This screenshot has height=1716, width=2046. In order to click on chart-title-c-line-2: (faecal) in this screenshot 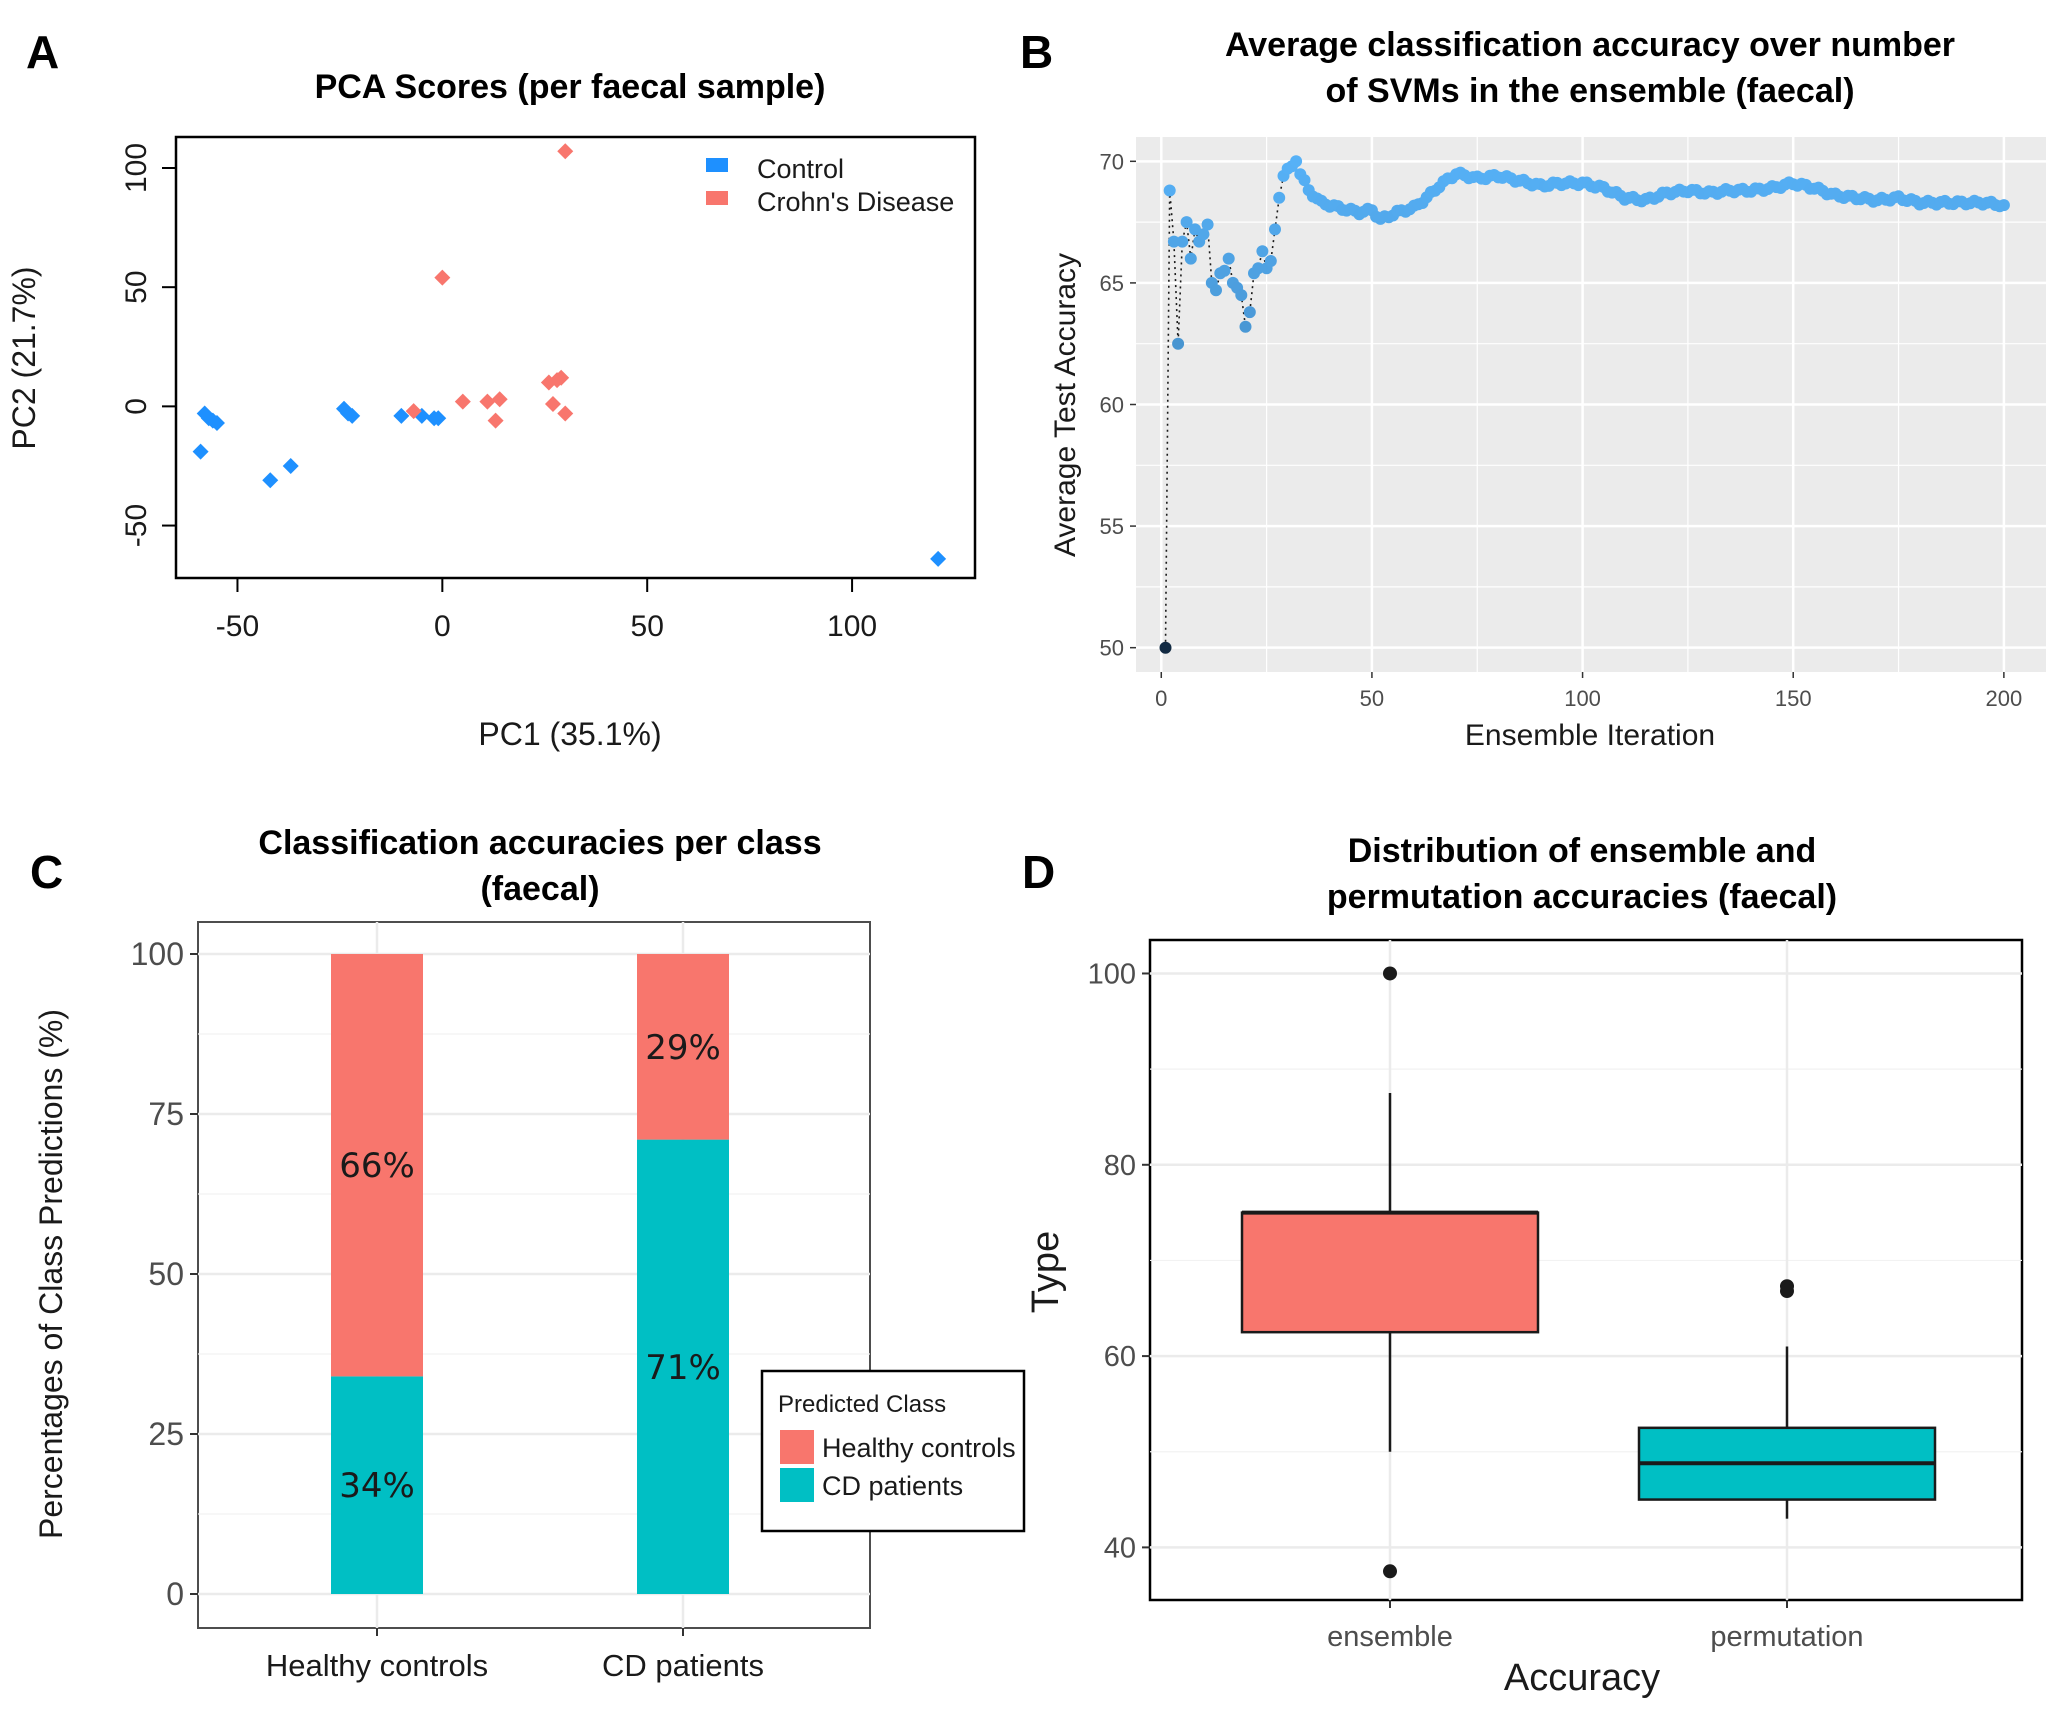, I will do `click(539, 889)`.